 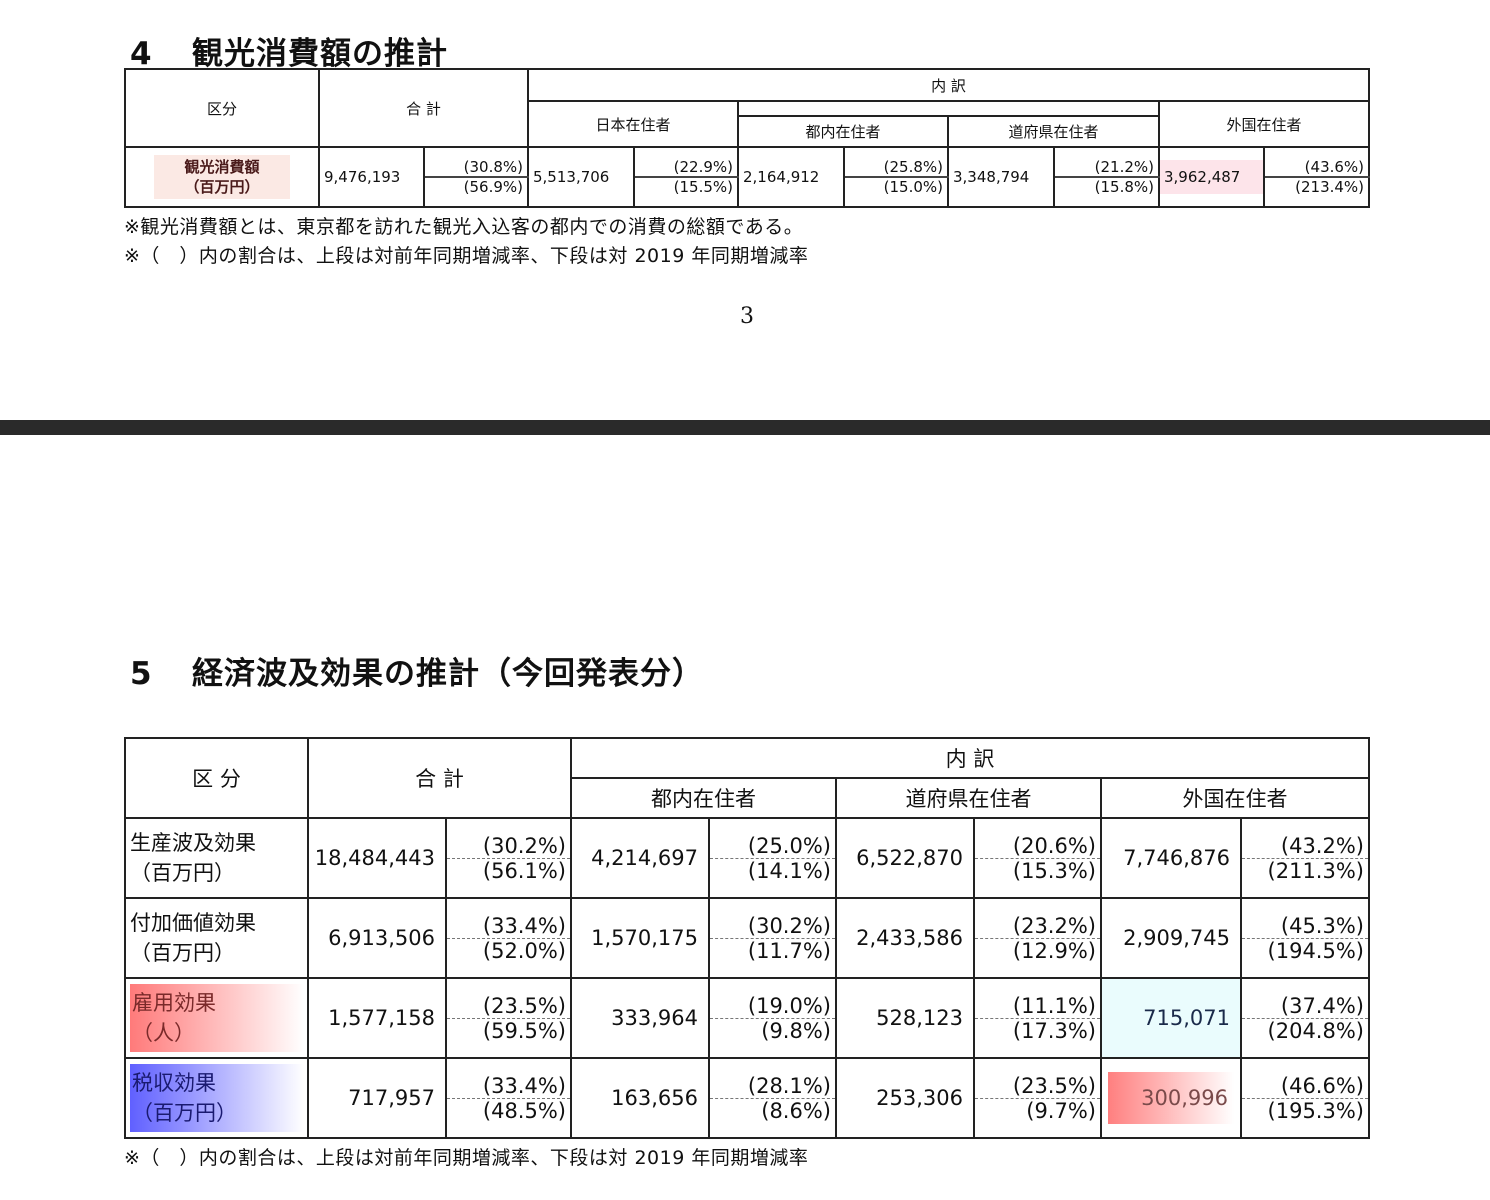 What do you see at coordinates (654, 1098) in the screenshot?
I see `value-text: 163,656` at bounding box center [654, 1098].